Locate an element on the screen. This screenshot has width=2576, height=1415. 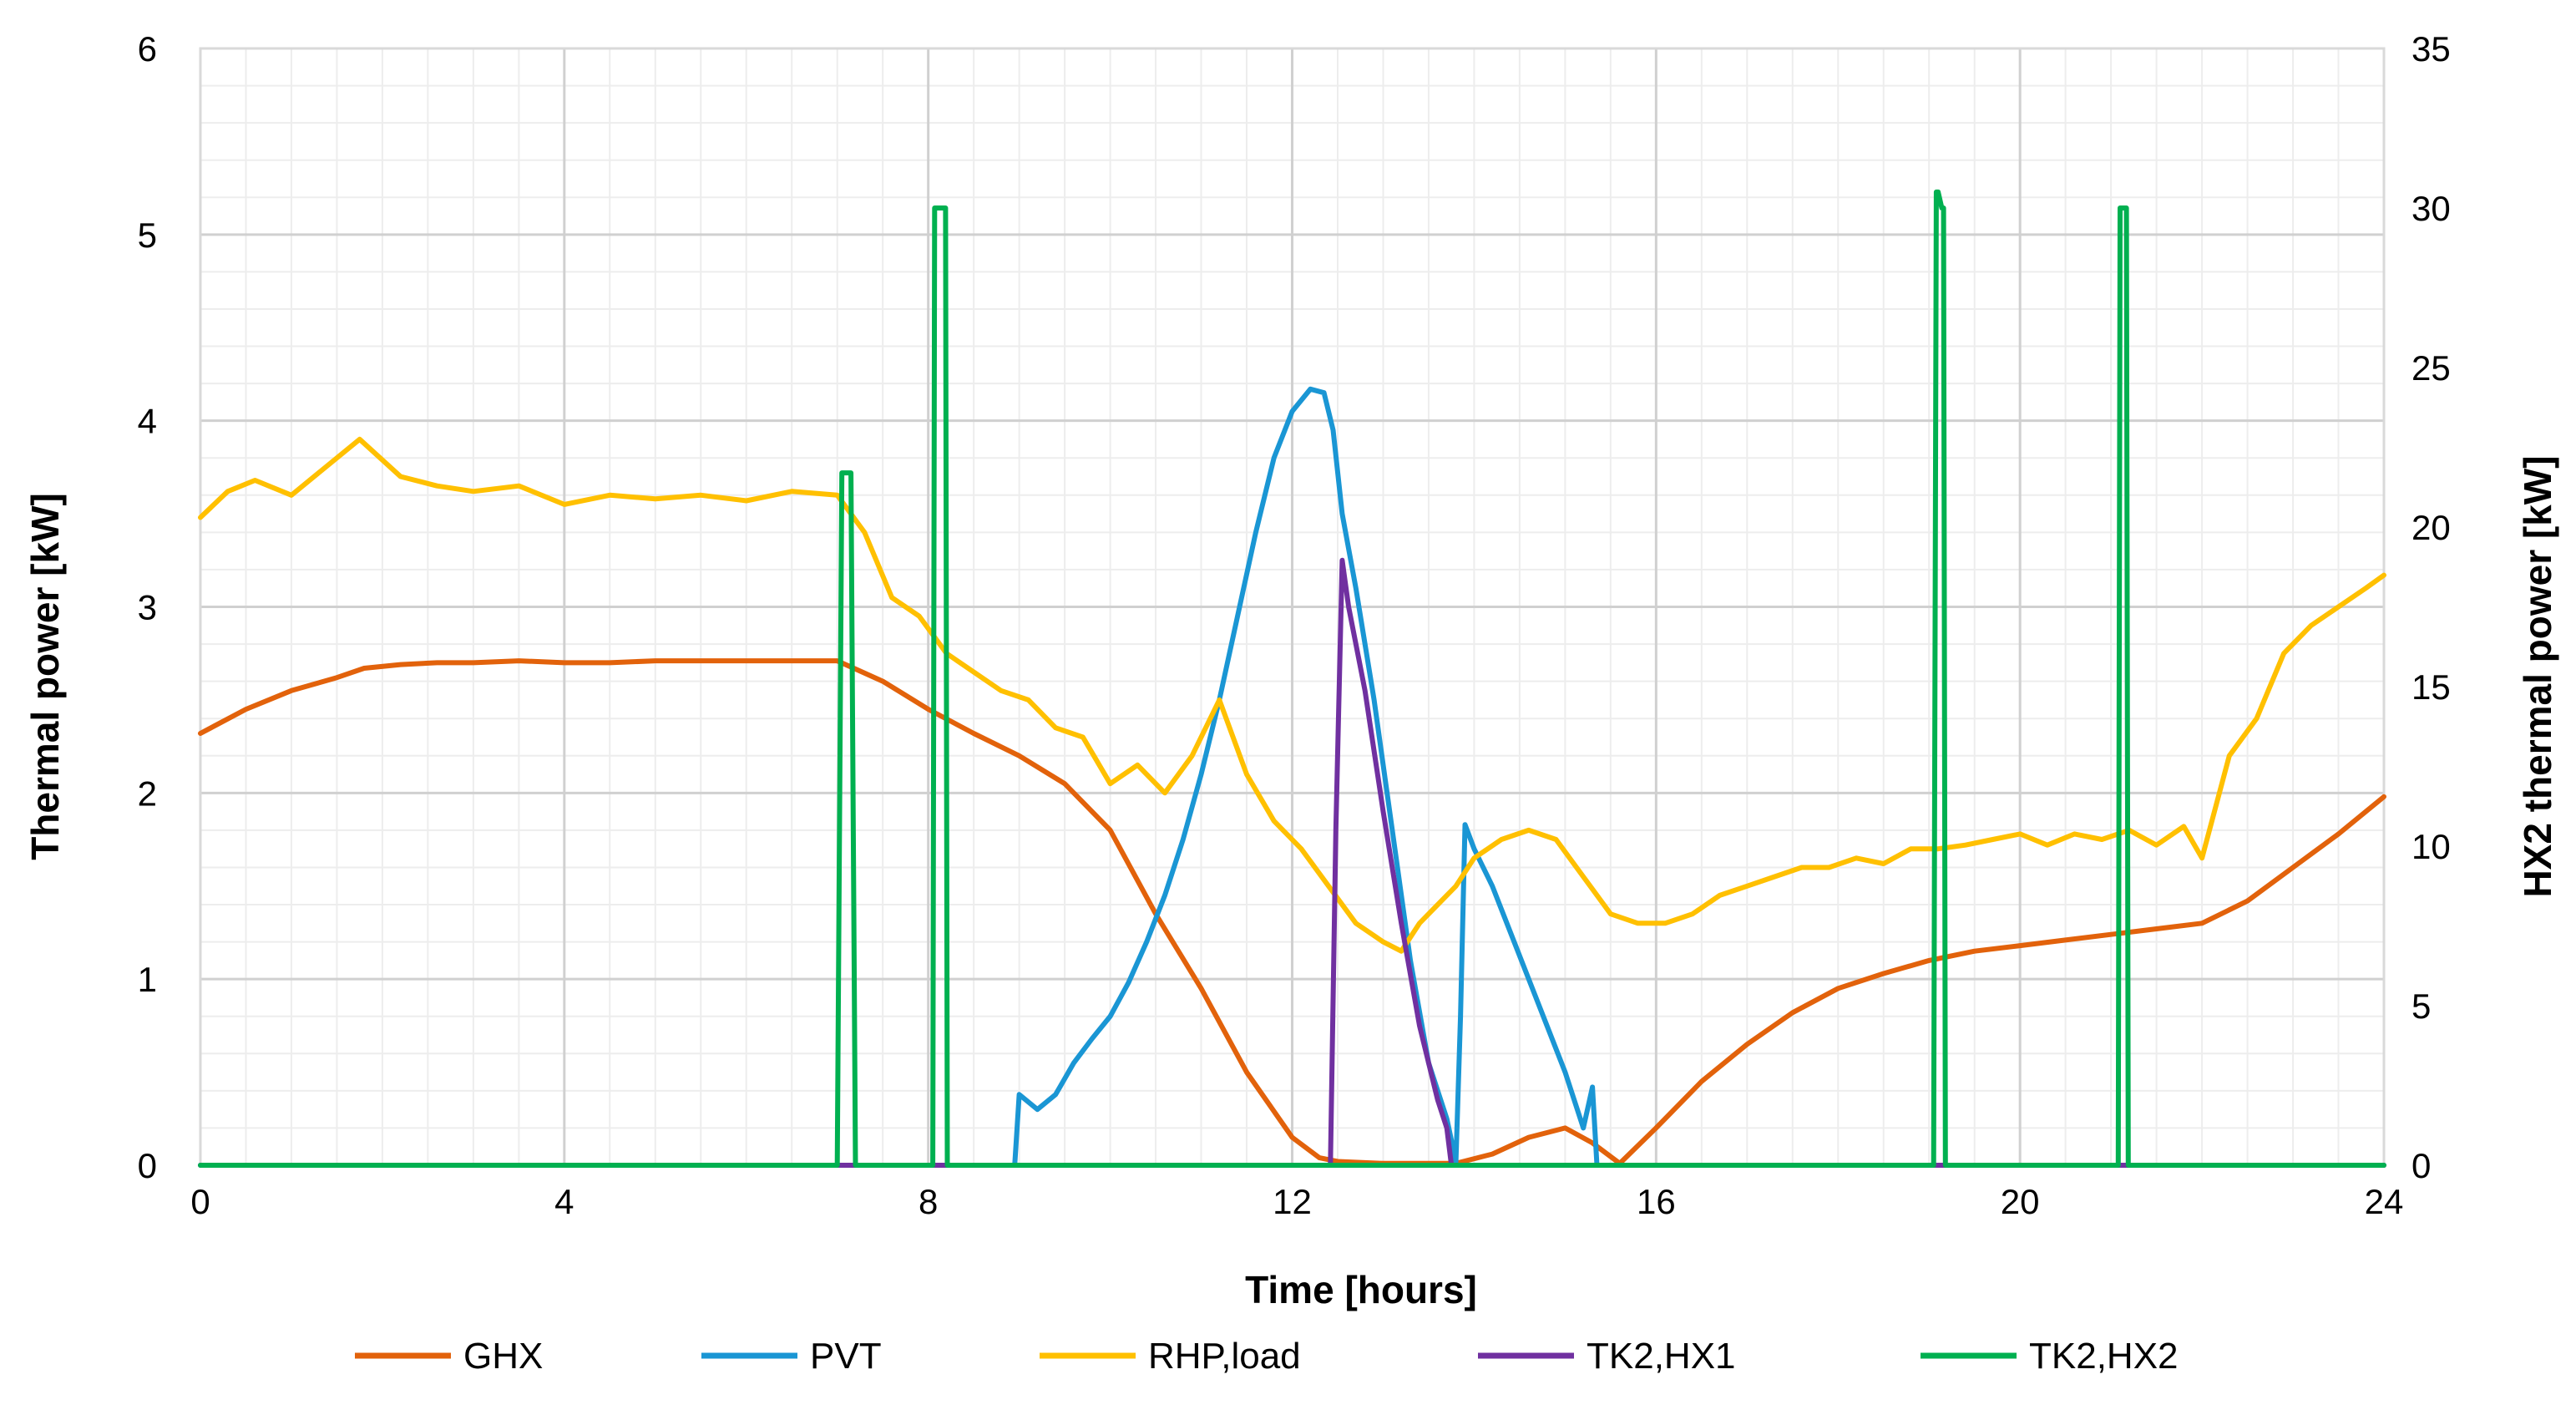
y2-tick-label: 35 is located at coordinates (2431, 48).